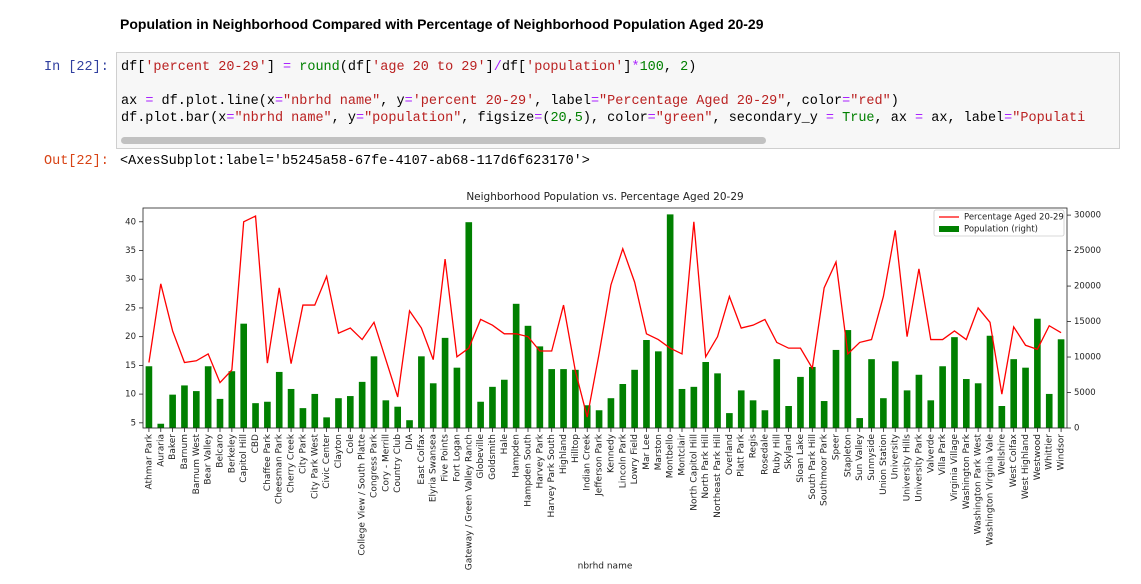  What do you see at coordinates (130, 395) in the screenshot?
I see `y-tick-label: 10` at bounding box center [130, 395].